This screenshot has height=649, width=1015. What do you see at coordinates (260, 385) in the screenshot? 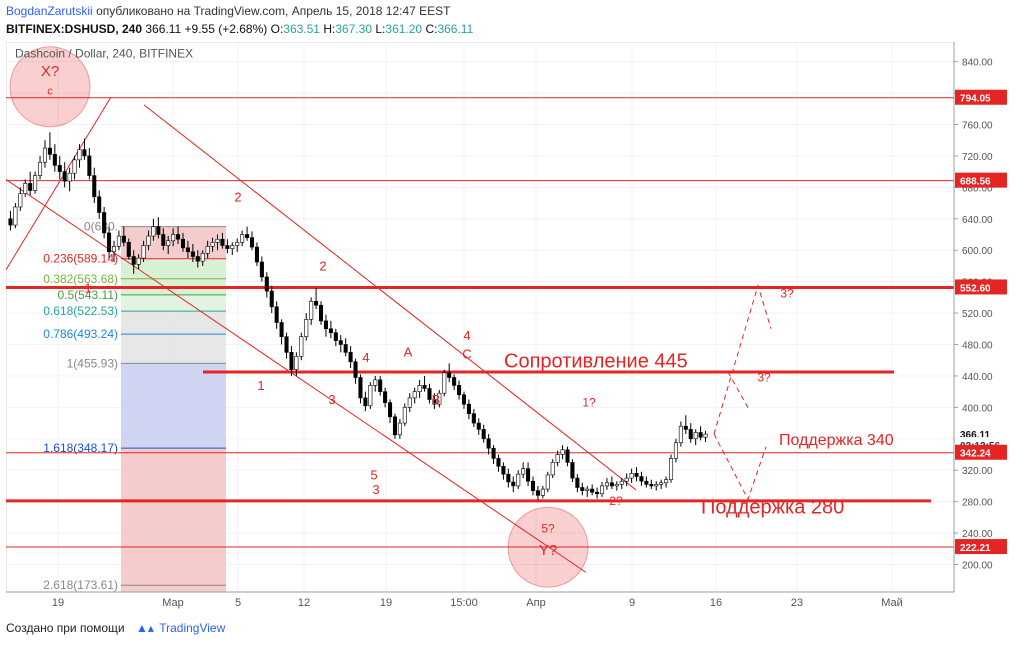
I see `wave-label-n1b: 1` at bounding box center [260, 385].